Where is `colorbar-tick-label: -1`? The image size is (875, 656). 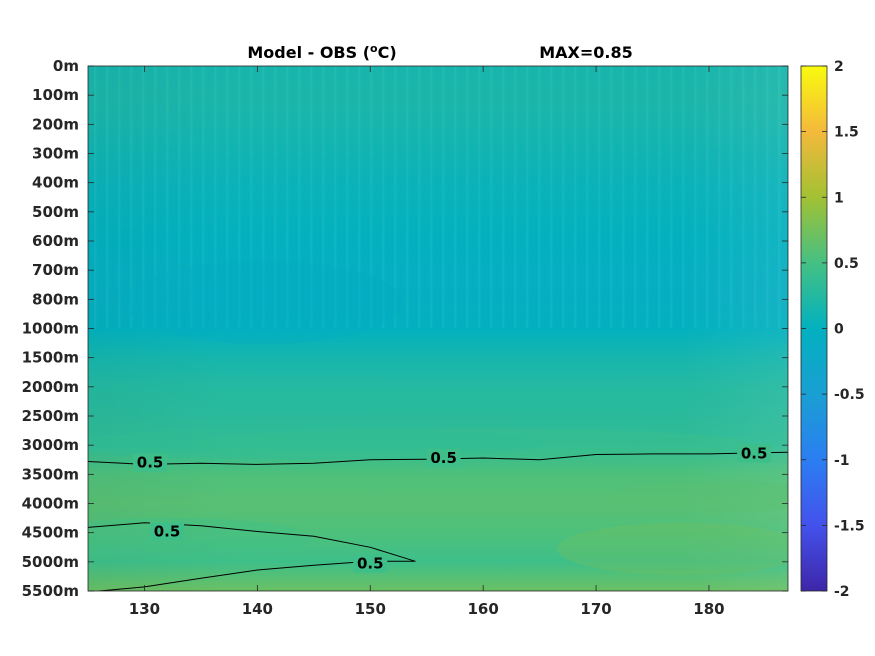 colorbar-tick-label: -1 is located at coordinates (842, 461).